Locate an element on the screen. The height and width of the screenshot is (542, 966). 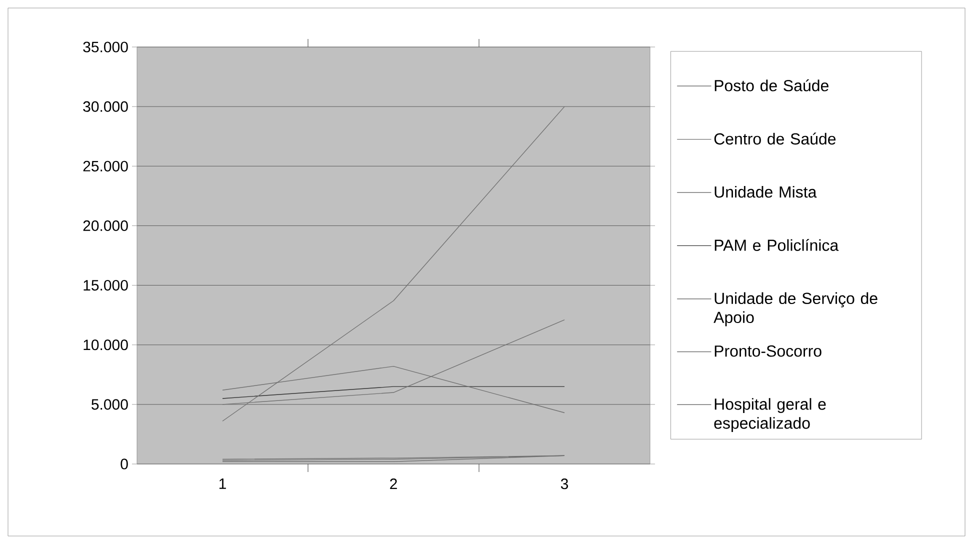
legend-label: Hospital geral e especializado is located at coordinates (770, 415).